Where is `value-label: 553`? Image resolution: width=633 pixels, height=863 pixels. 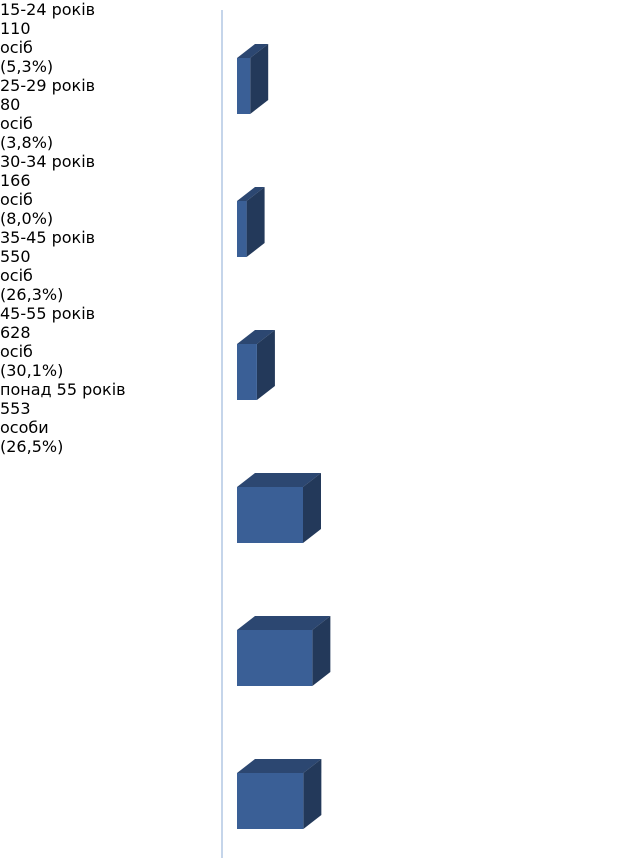
value-label: 553 is located at coordinates (15, 408).